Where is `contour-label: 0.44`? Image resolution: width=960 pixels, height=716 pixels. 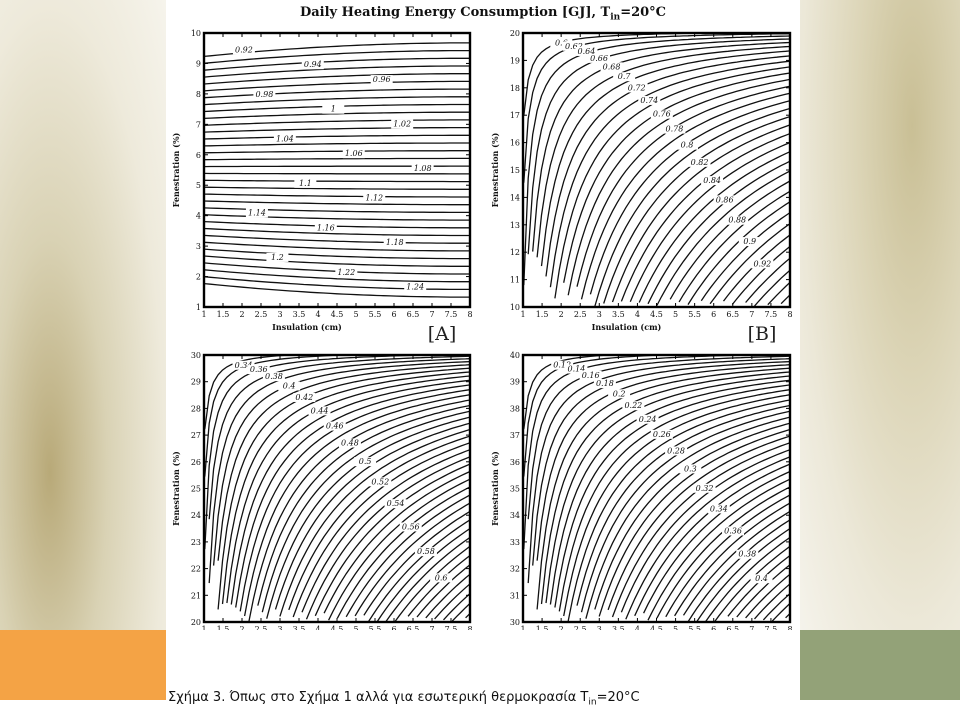 contour-label: 0.44 is located at coordinates (320, 410).